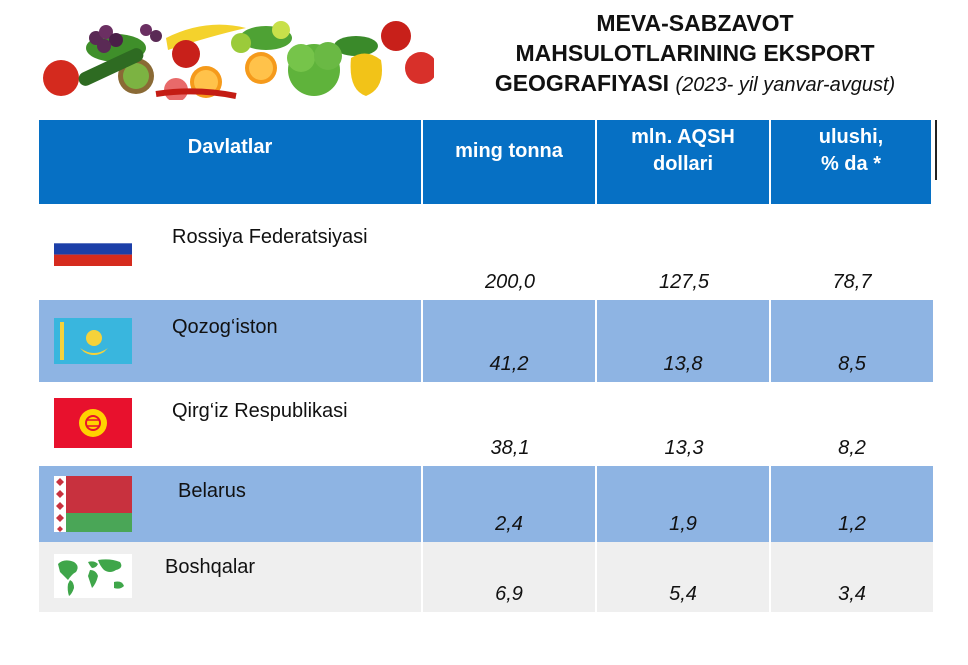  I want to click on usd-value: 13,8, so click(683, 364).